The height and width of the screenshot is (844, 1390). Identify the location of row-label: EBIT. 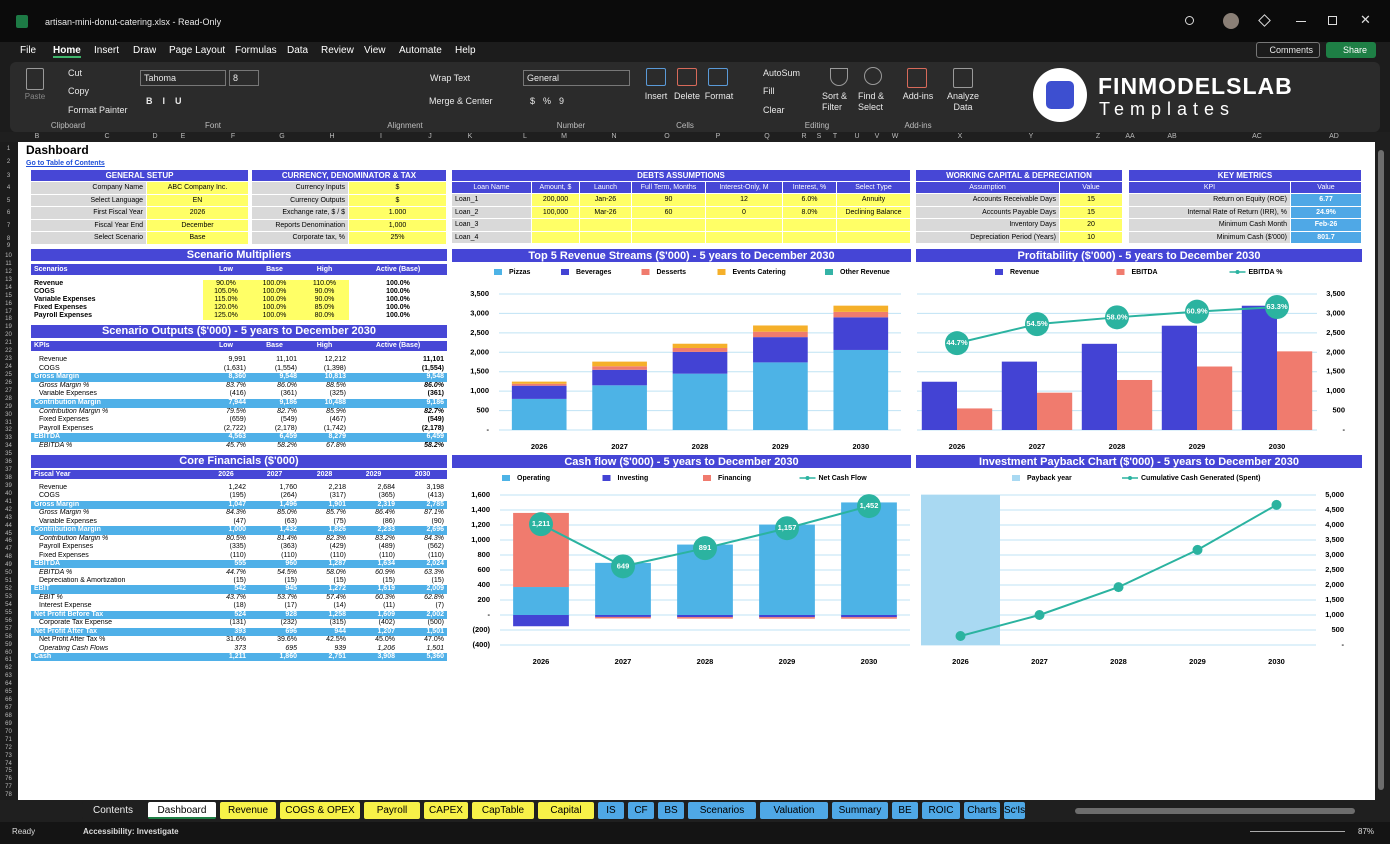
(117, 589).